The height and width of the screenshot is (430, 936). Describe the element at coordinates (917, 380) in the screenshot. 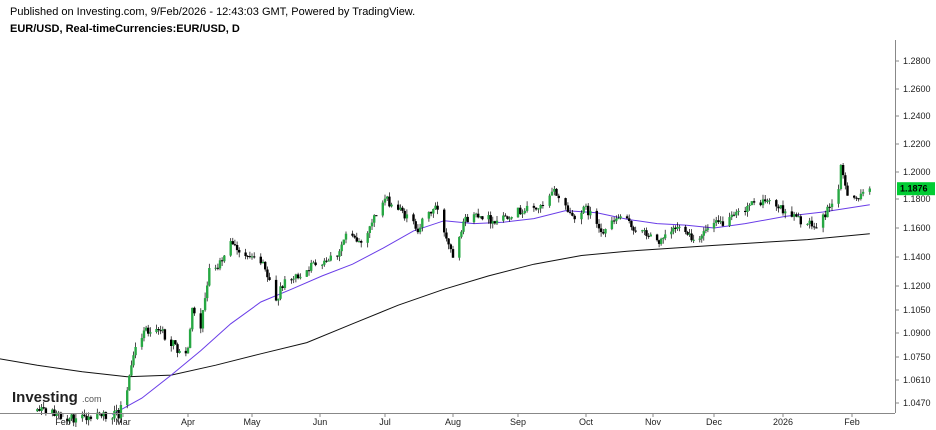

I see `y-tick-label: 1.0610` at that location.